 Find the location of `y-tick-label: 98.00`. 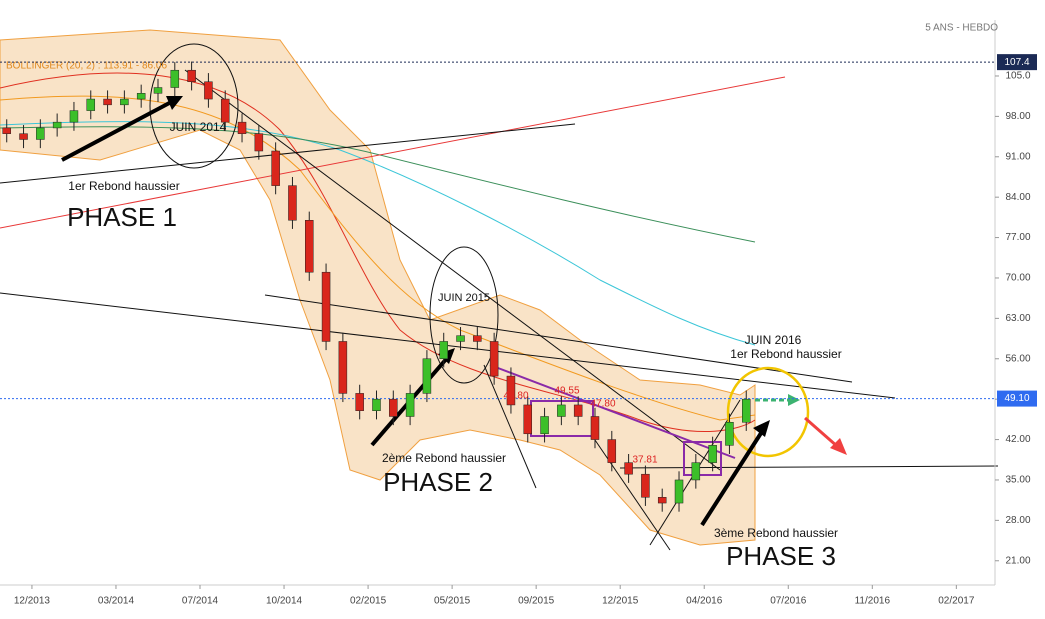

y-tick-label: 98.00 is located at coordinates (1017, 116).